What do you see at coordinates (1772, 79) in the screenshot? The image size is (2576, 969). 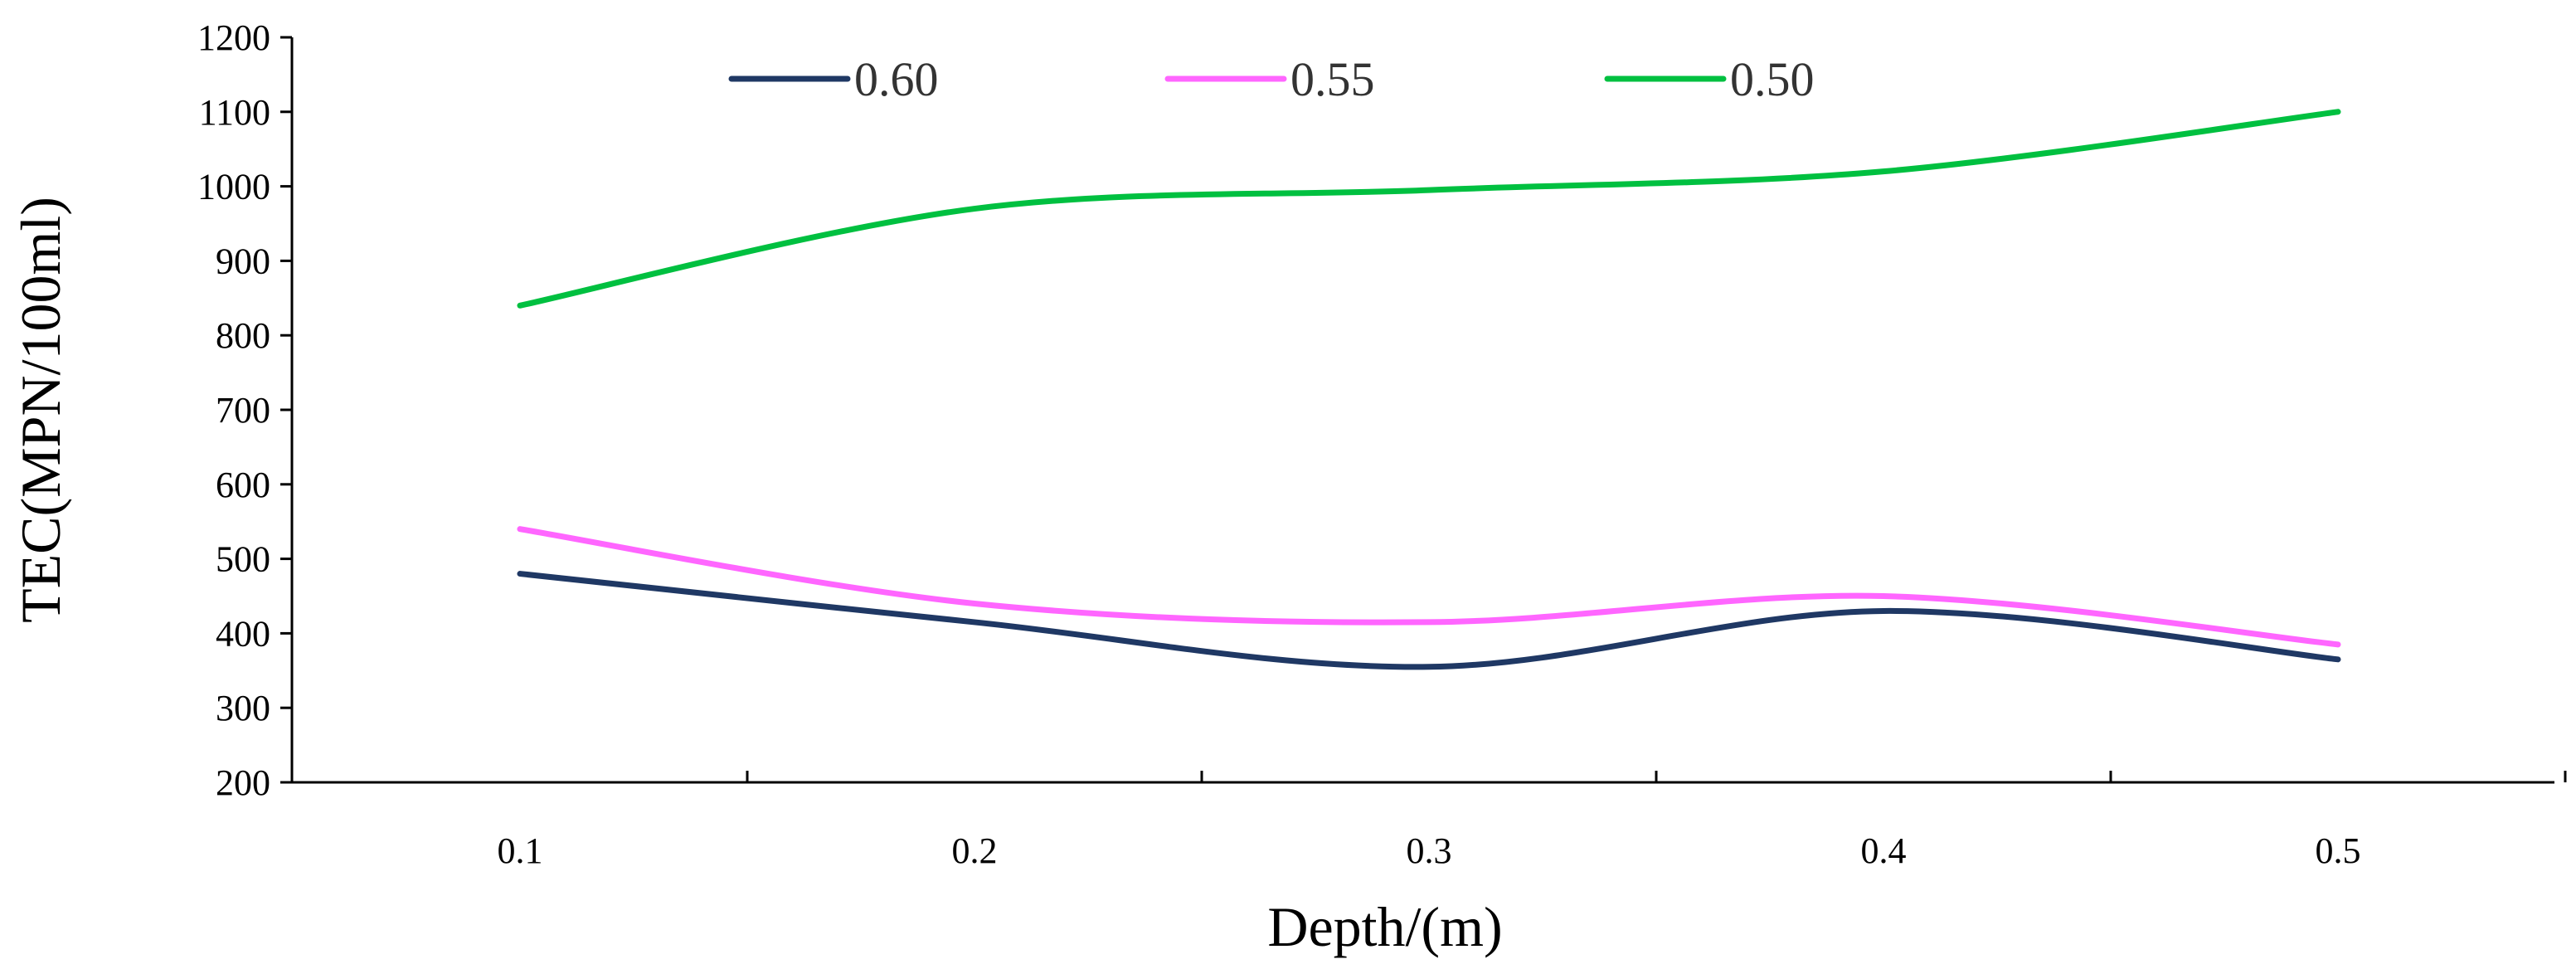 I see `legend-label-0.50: 0.50` at bounding box center [1772, 79].